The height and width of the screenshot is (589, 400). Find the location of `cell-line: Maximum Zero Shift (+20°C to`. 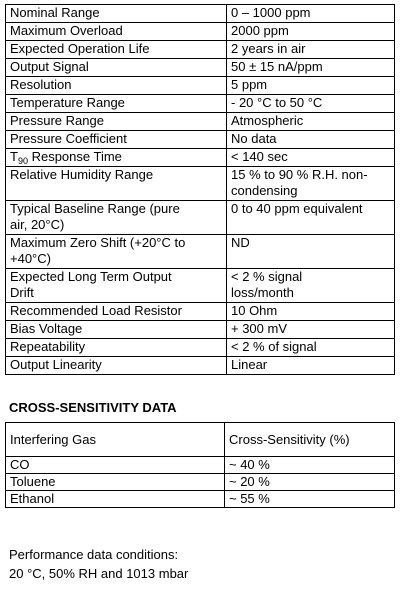

cell-line: Maximum Zero Shift (+20°C to is located at coordinates (98, 242).